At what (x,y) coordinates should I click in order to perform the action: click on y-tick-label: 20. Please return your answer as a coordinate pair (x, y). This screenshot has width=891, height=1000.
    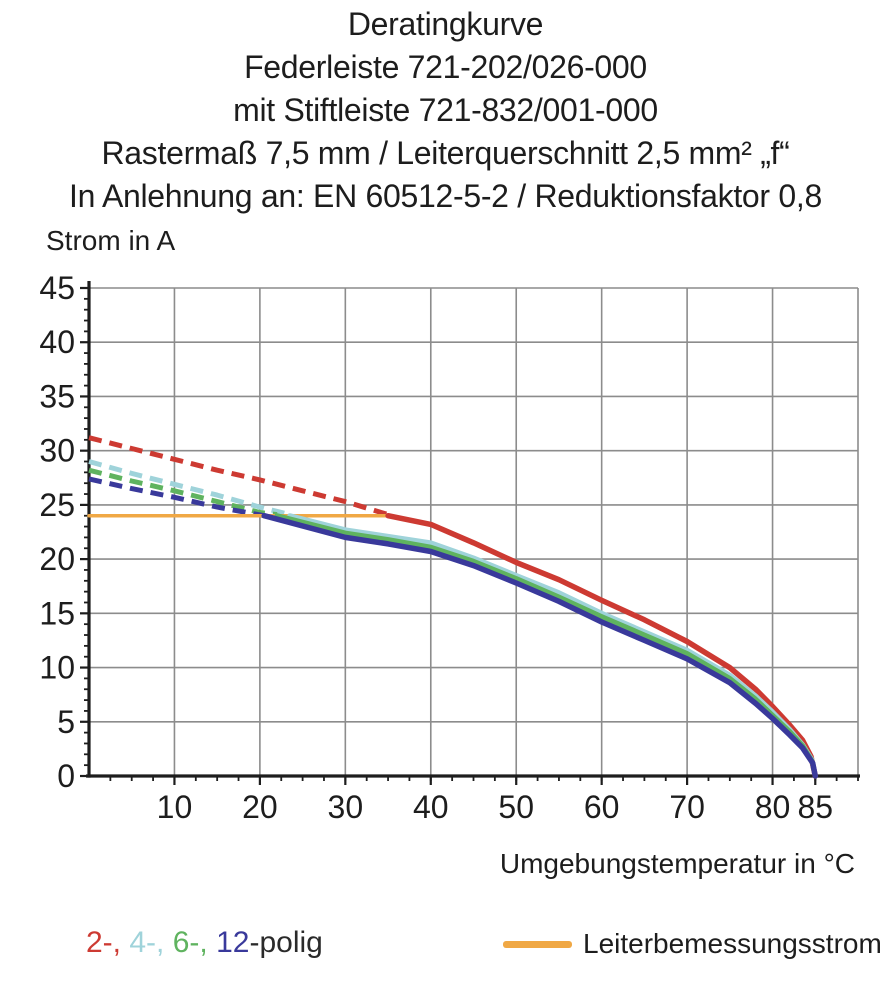
    Looking at the image, I should click on (57, 559).